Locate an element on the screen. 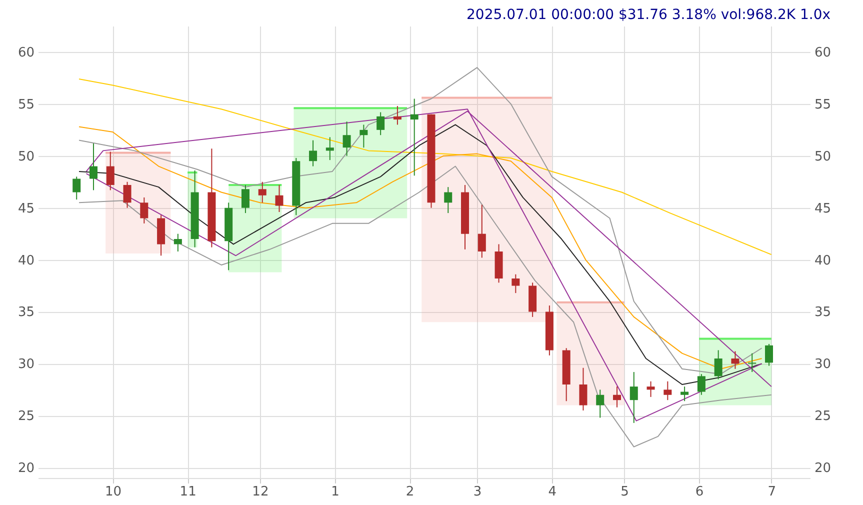  x-tick-label: 7 is located at coordinates (772, 492).